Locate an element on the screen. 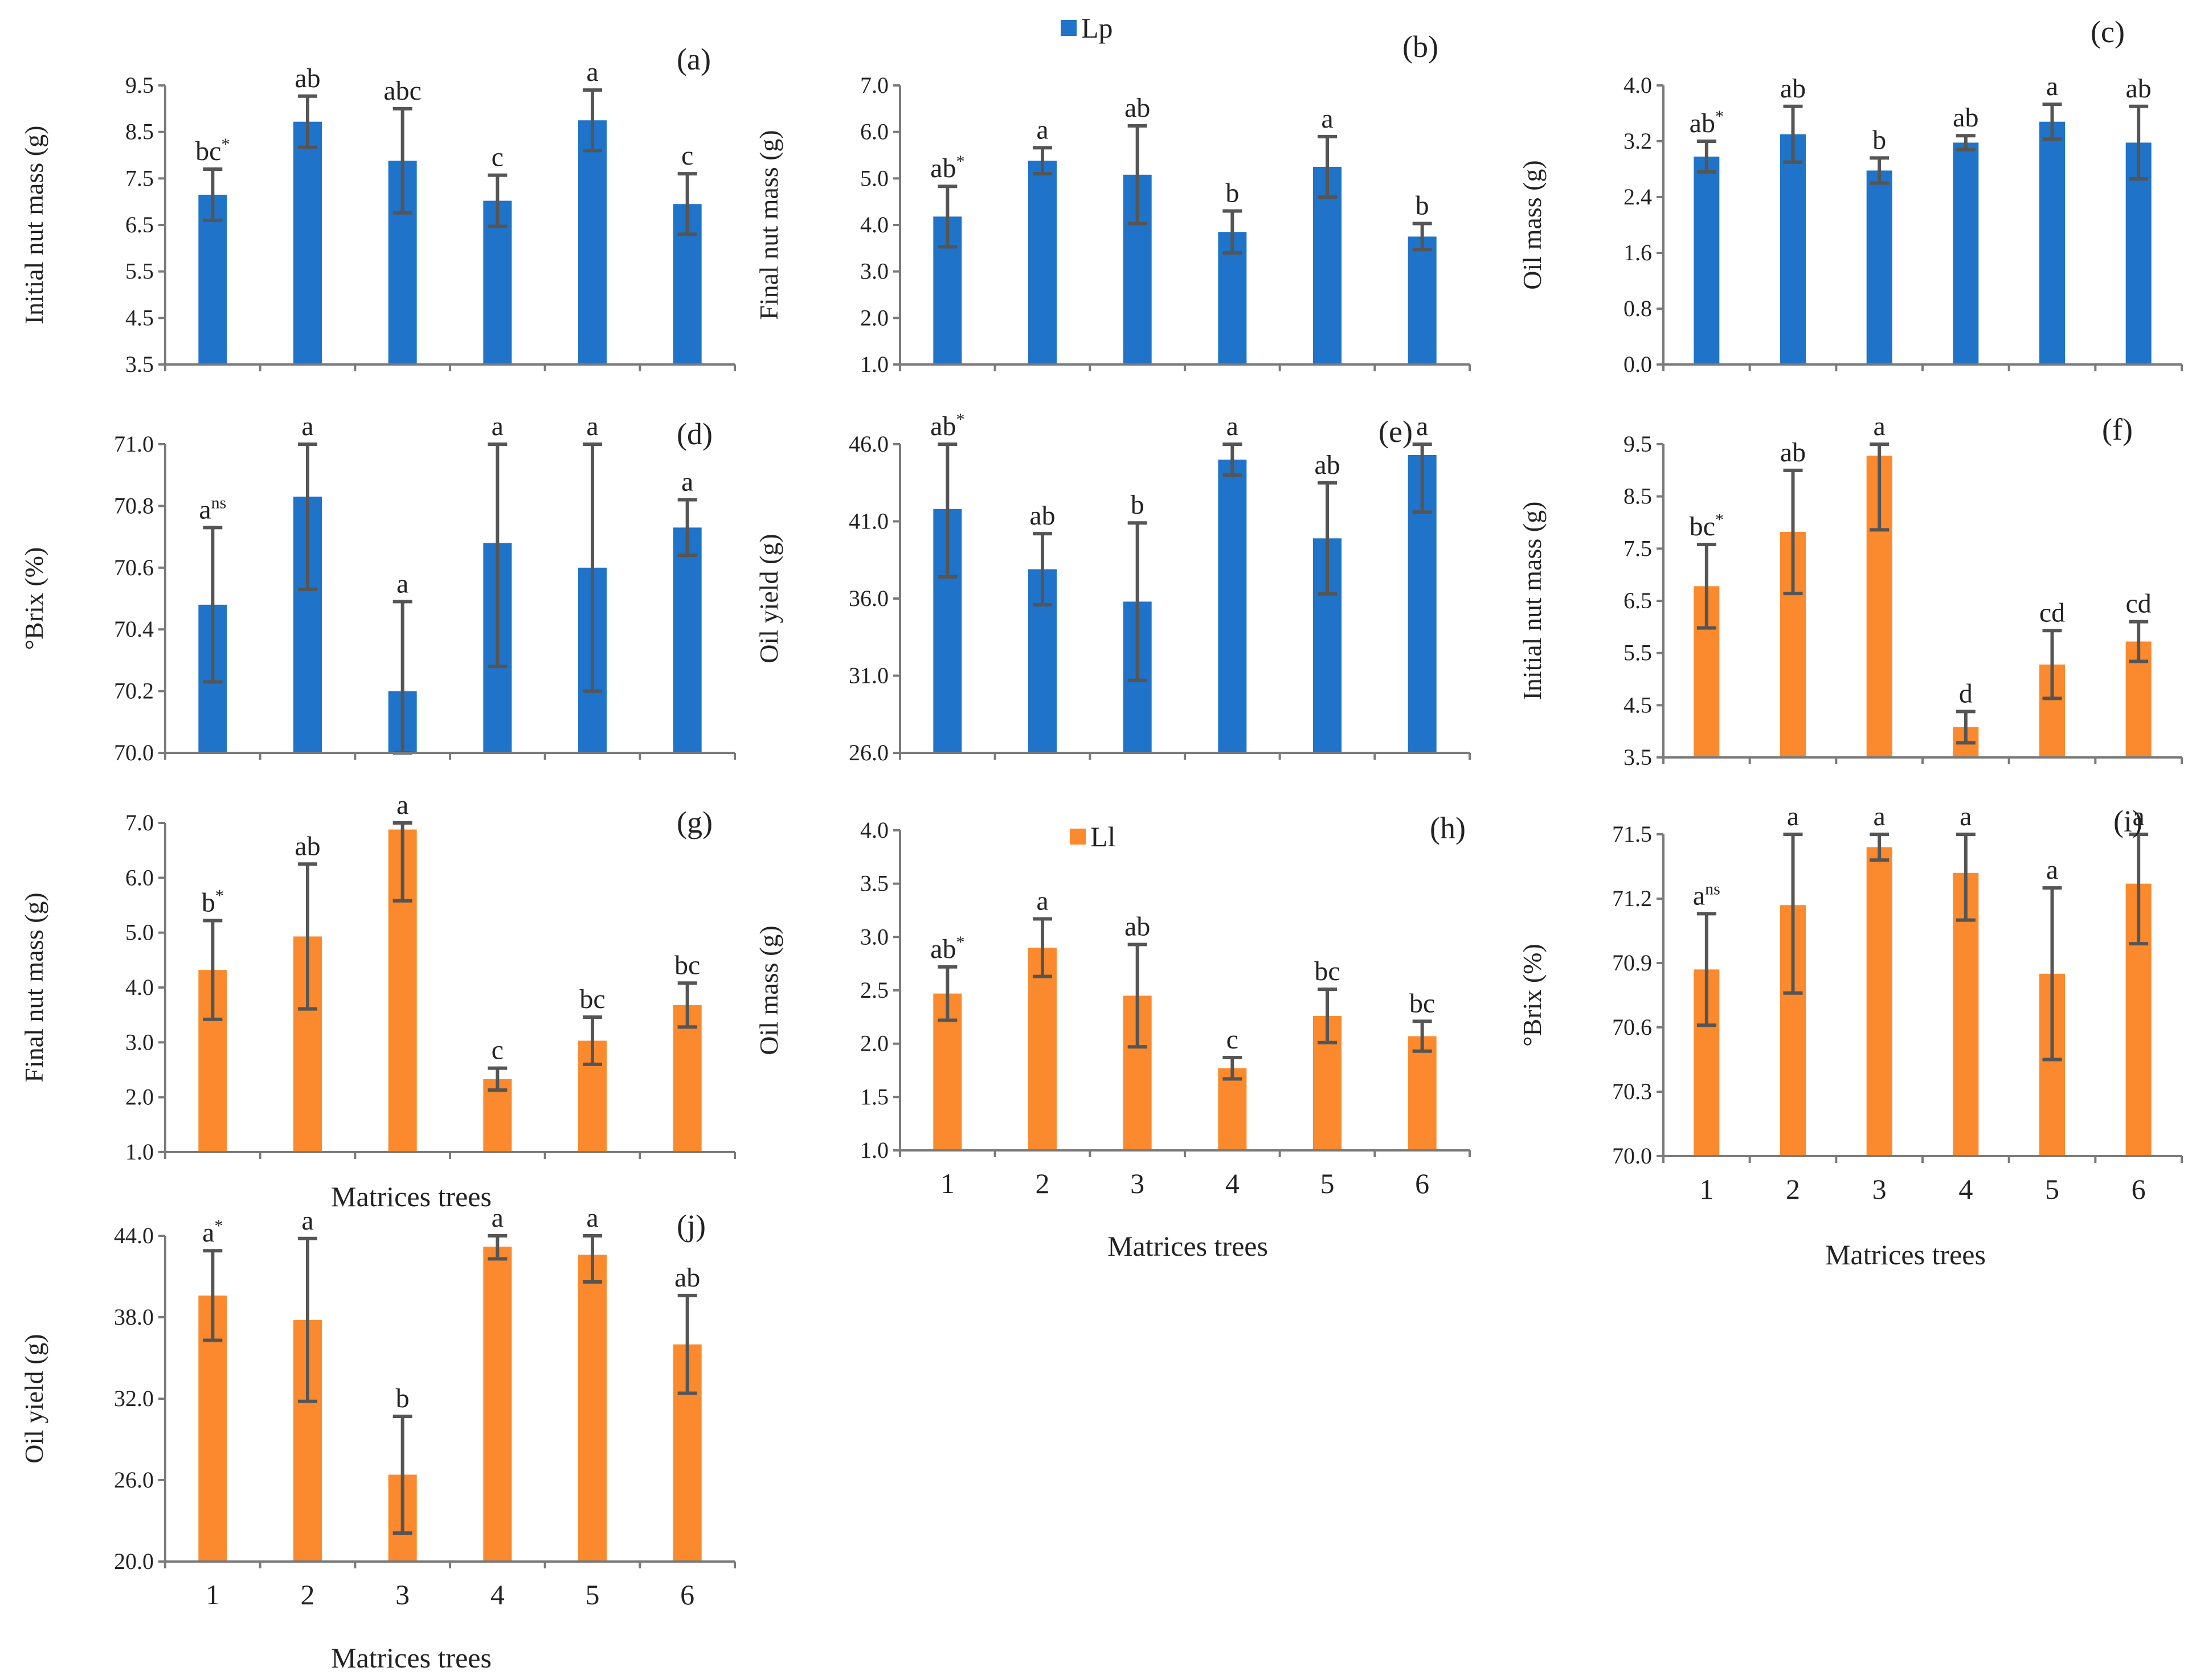  legend-ll-label: Ll is located at coordinates (1102, 837).